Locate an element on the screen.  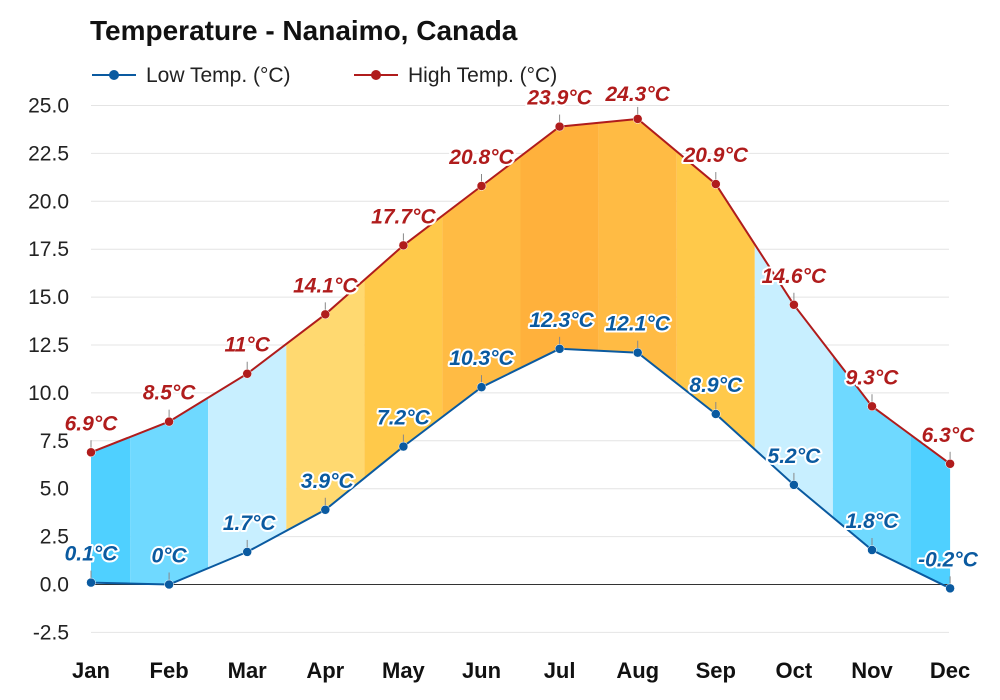
high-label-aug: 24.3°C is located at coordinates (637, 94).